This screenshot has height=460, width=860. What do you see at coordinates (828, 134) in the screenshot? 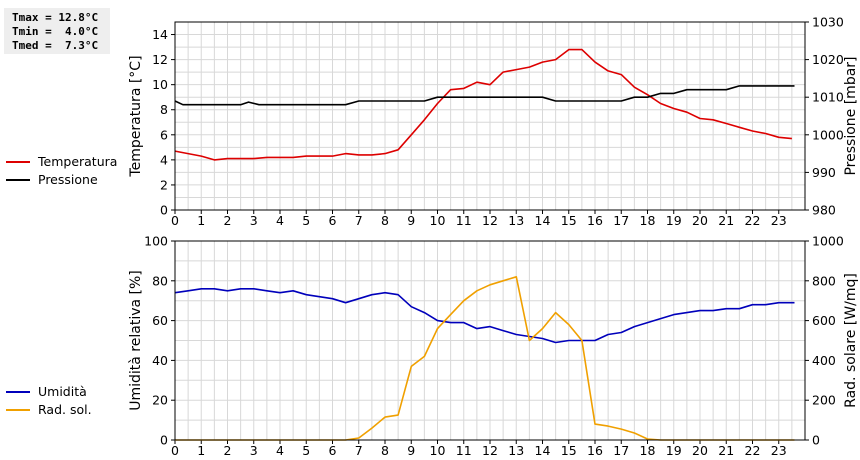
I see `top-right-tick-label: 1000` at bounding box center [828, 134].